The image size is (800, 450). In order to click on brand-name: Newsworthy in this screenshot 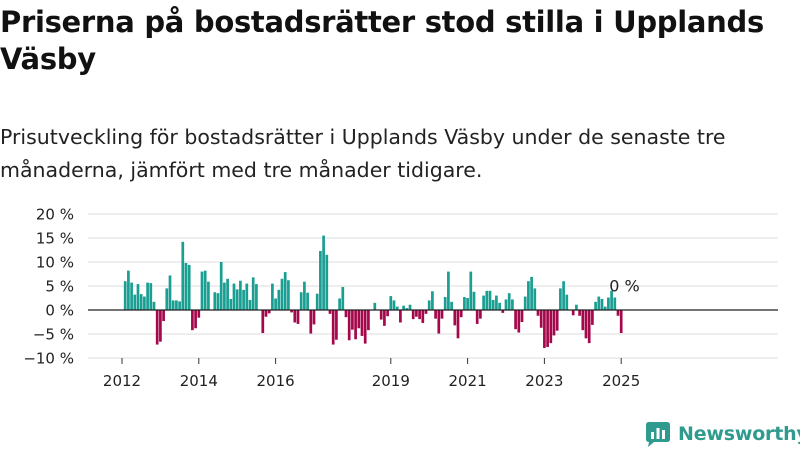, I will do `click(739, 434)`.